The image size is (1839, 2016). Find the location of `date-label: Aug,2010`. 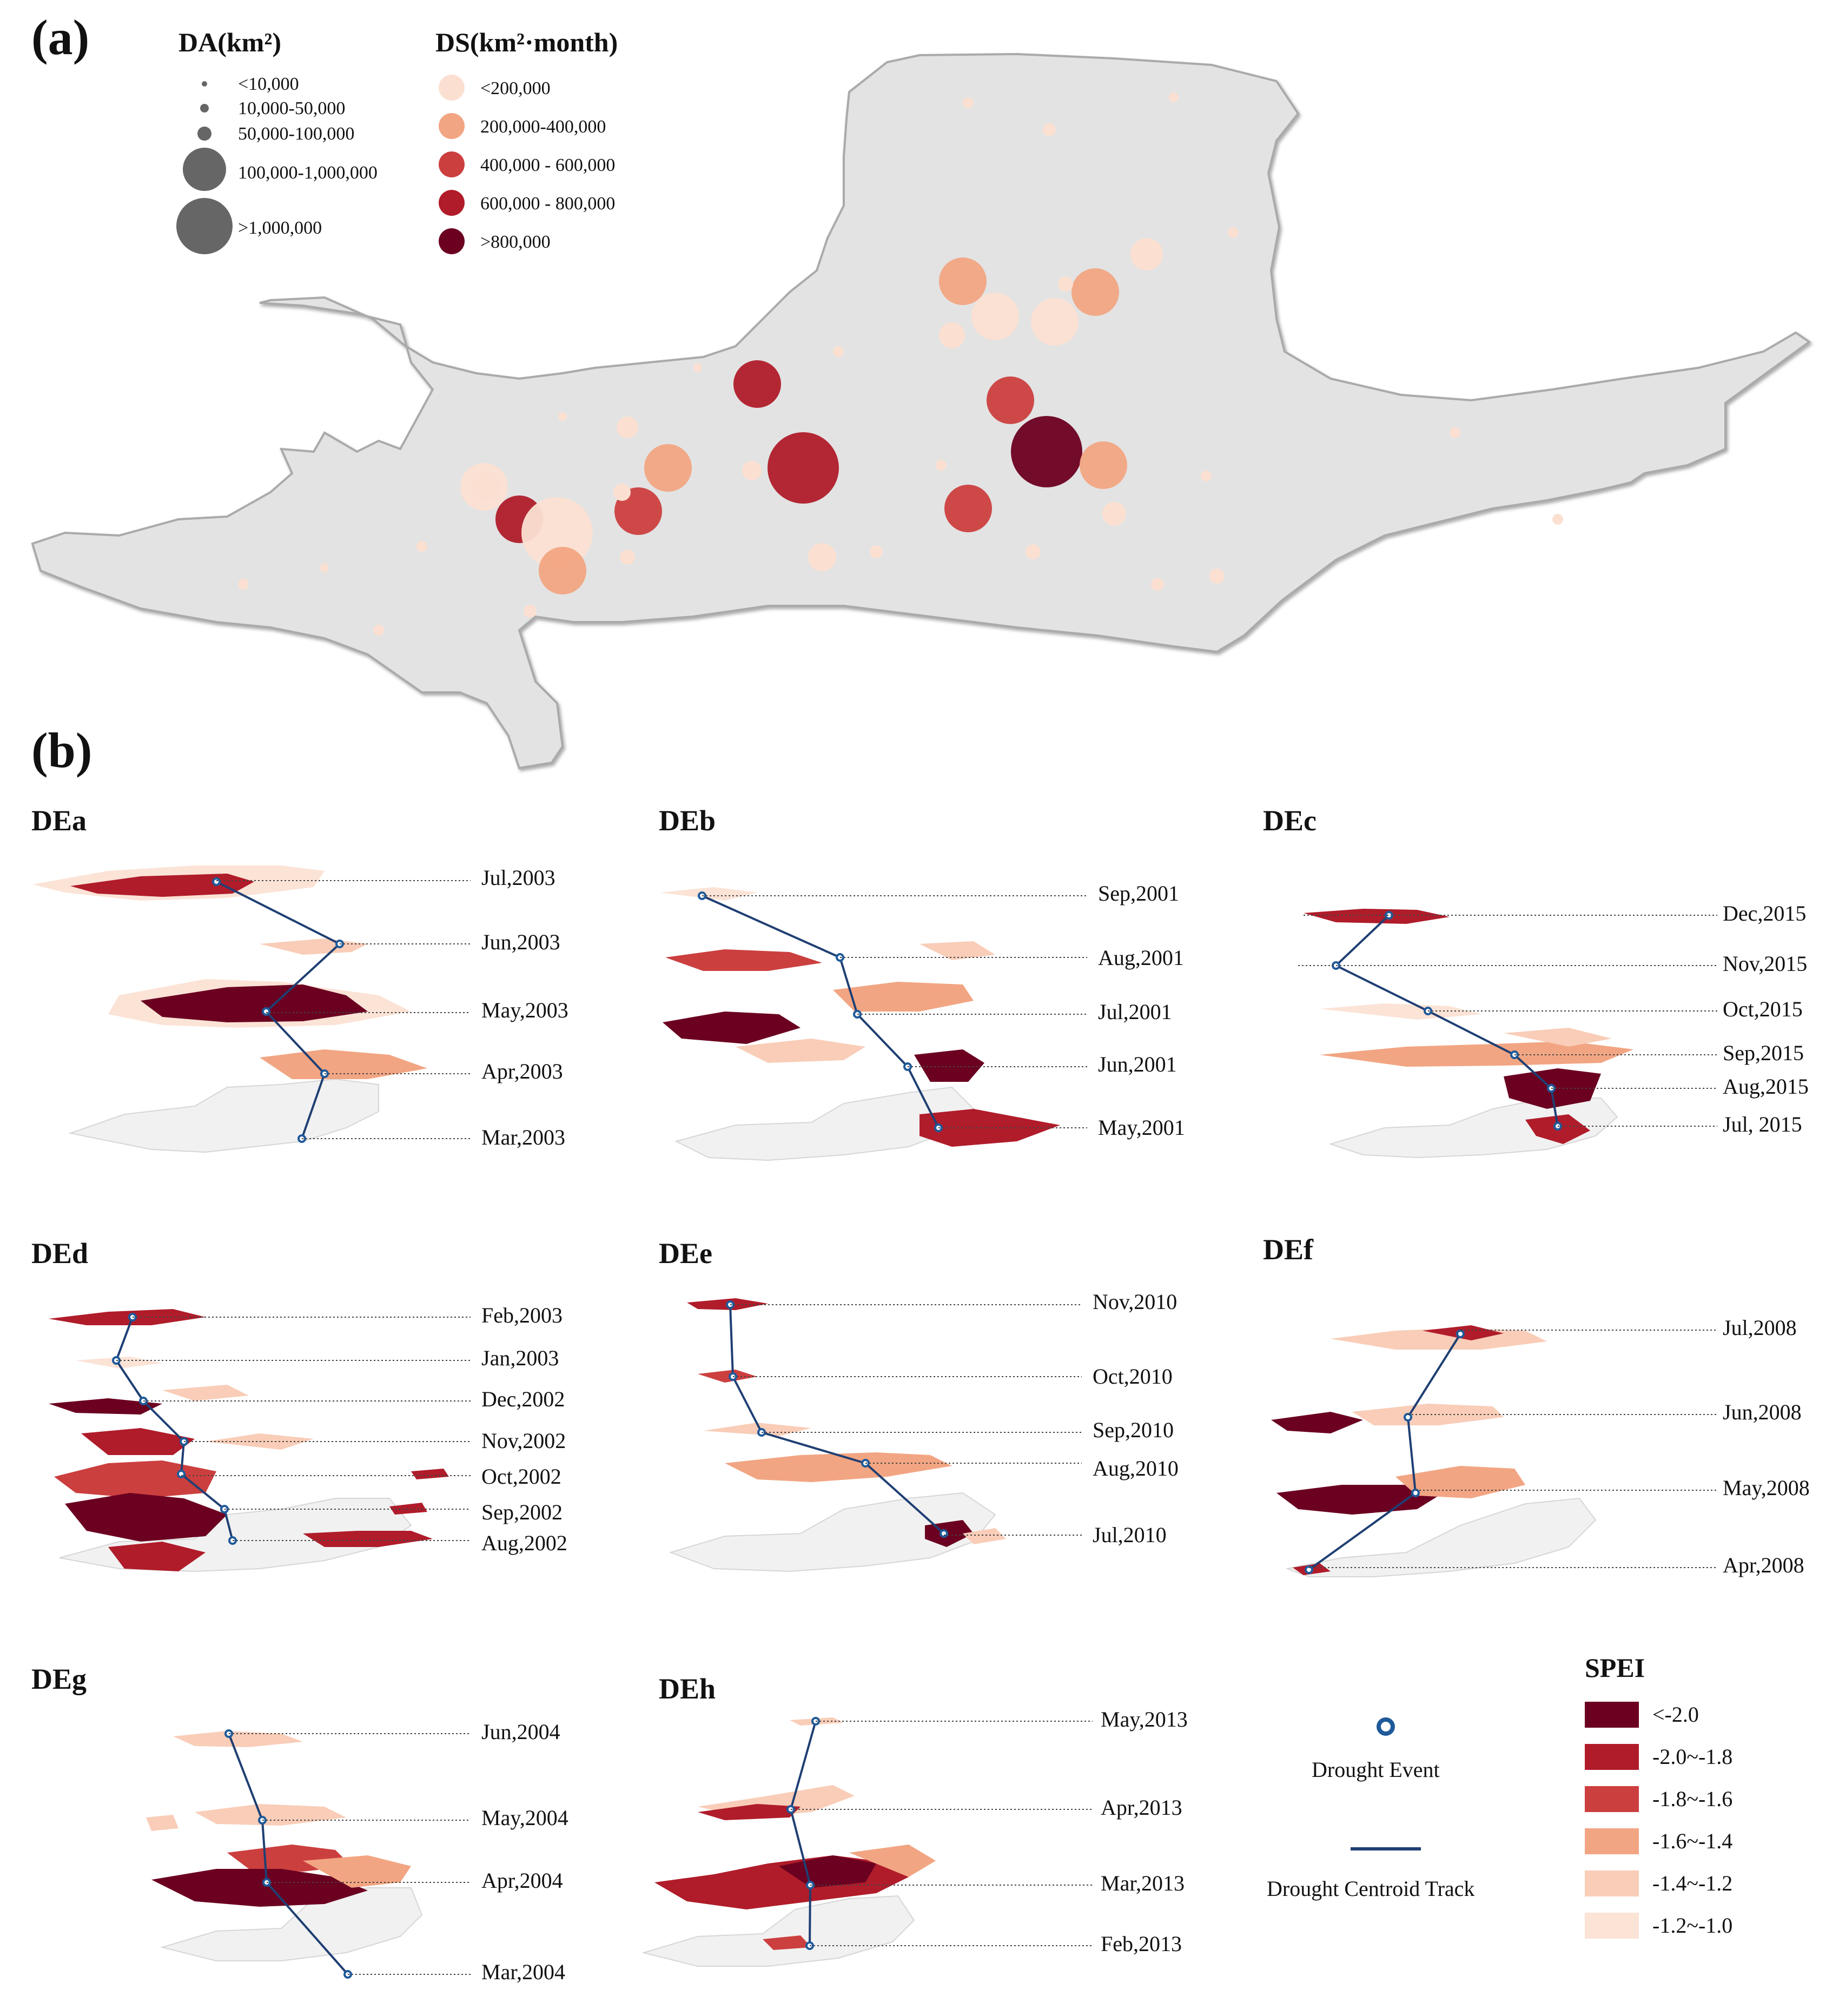

date-label: Aug,2010 is located at coordinates (1136, 1468).